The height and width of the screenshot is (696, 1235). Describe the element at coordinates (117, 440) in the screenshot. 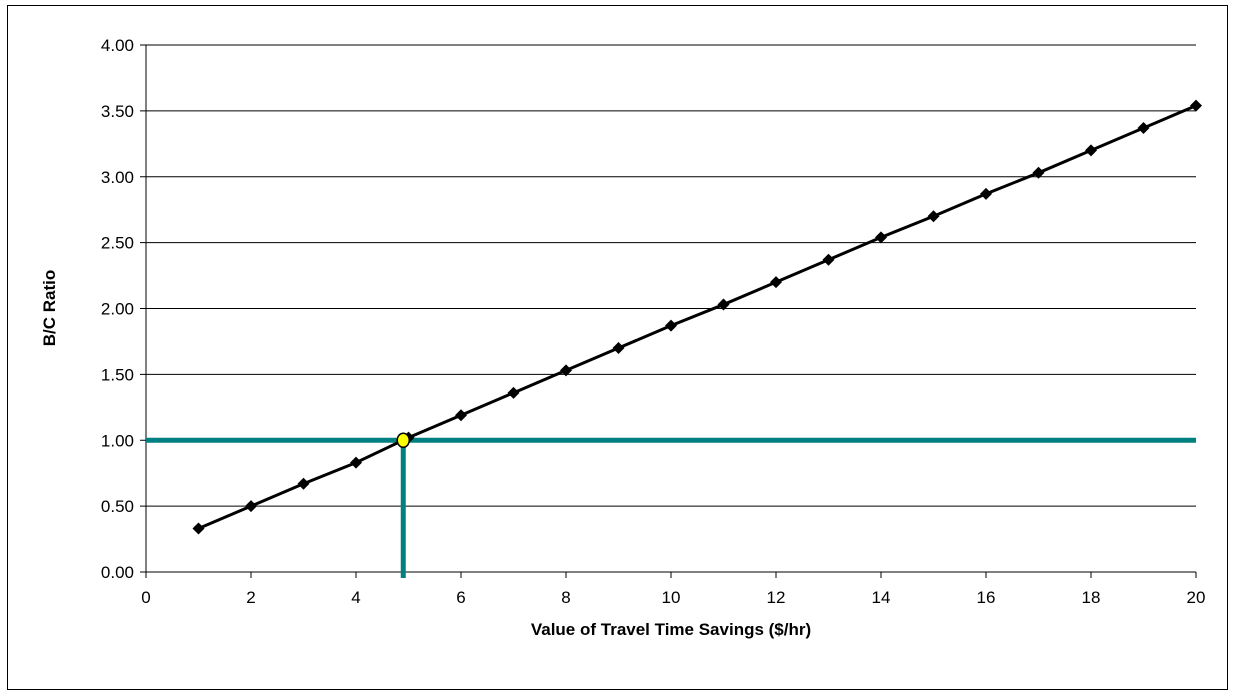

I see `y-tick-label: 1.00` at that location.